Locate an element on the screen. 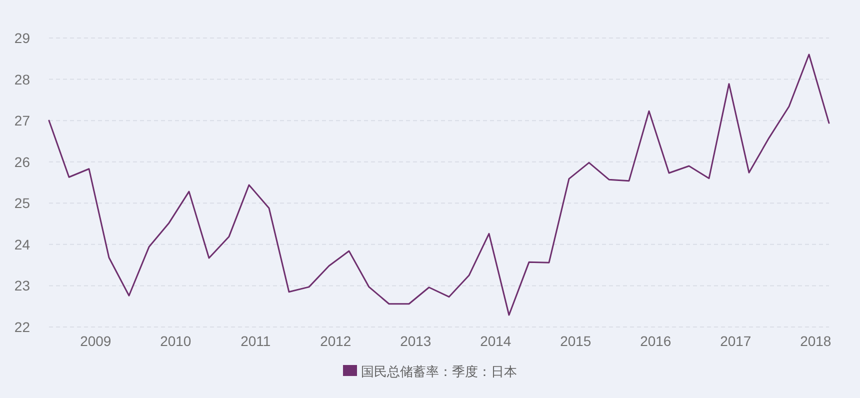  x-tick-label: 2009 is located at coordinates (96, 341).